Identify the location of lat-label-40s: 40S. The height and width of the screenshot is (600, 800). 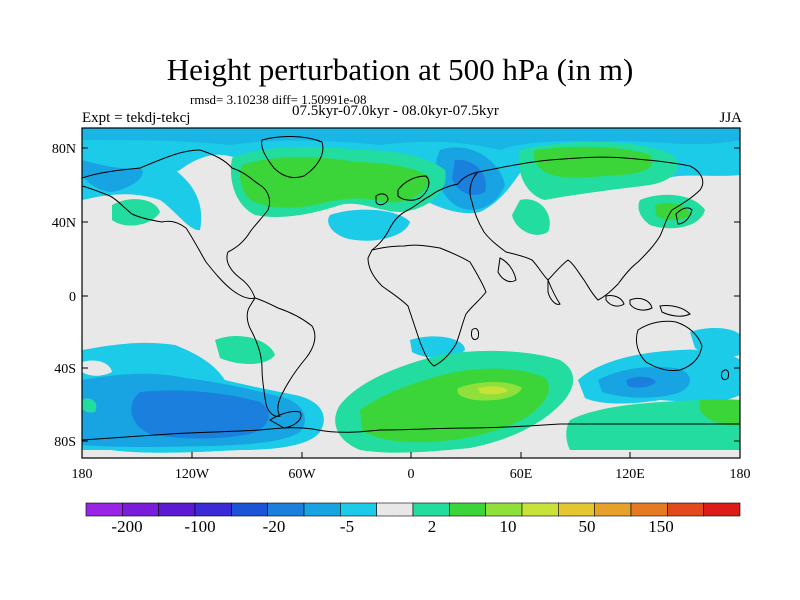
(65, 369).